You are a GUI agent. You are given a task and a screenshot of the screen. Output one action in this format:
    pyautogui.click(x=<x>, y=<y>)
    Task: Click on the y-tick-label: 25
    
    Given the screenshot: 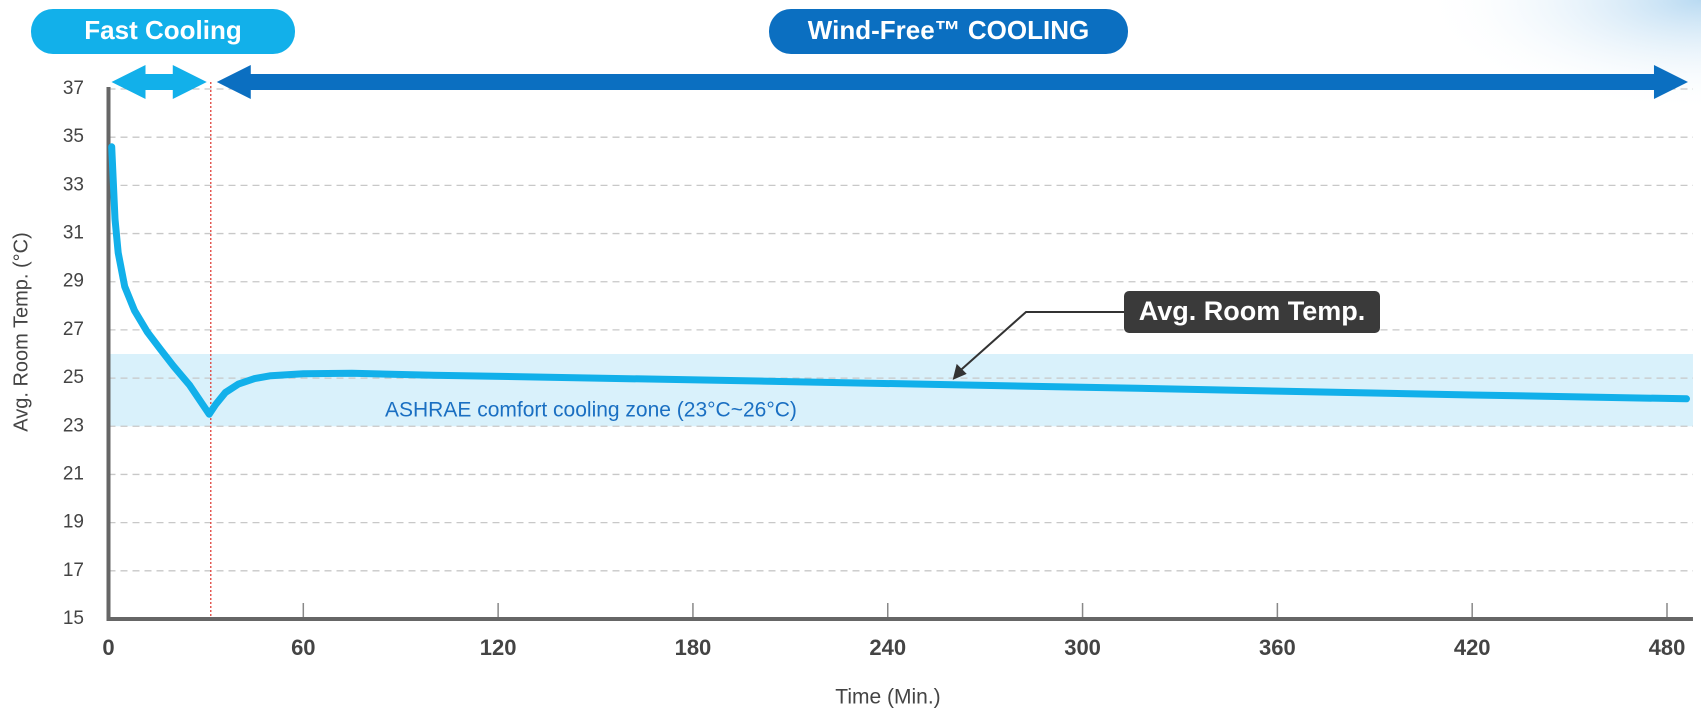 What is the action you would take?
    pyautogui.click(x=73, y=377)
    